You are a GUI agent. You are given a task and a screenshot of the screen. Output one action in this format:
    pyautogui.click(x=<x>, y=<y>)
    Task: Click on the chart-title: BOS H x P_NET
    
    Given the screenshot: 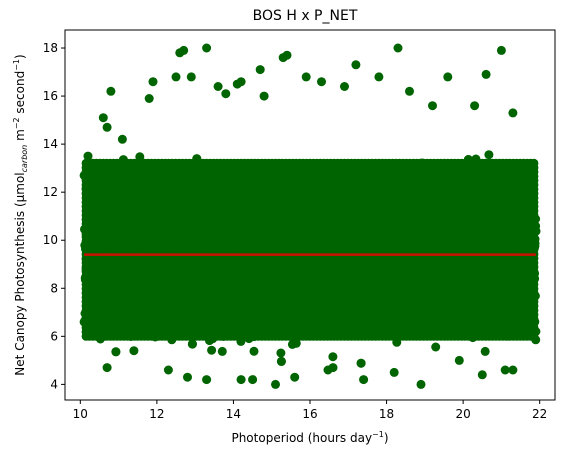 What is the action you would take?
    pyautogui.click(x=305, y=16)
    